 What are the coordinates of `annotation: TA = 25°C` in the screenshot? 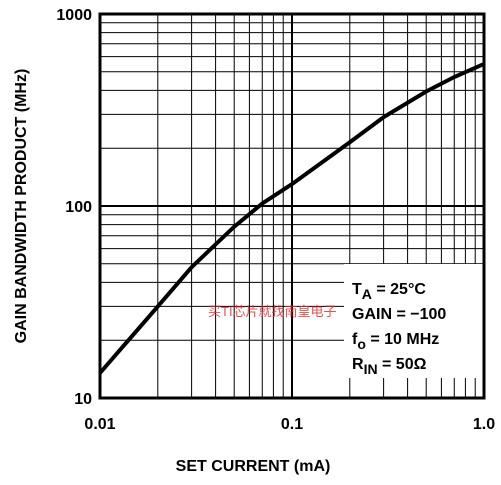 It's located at (389, 291).